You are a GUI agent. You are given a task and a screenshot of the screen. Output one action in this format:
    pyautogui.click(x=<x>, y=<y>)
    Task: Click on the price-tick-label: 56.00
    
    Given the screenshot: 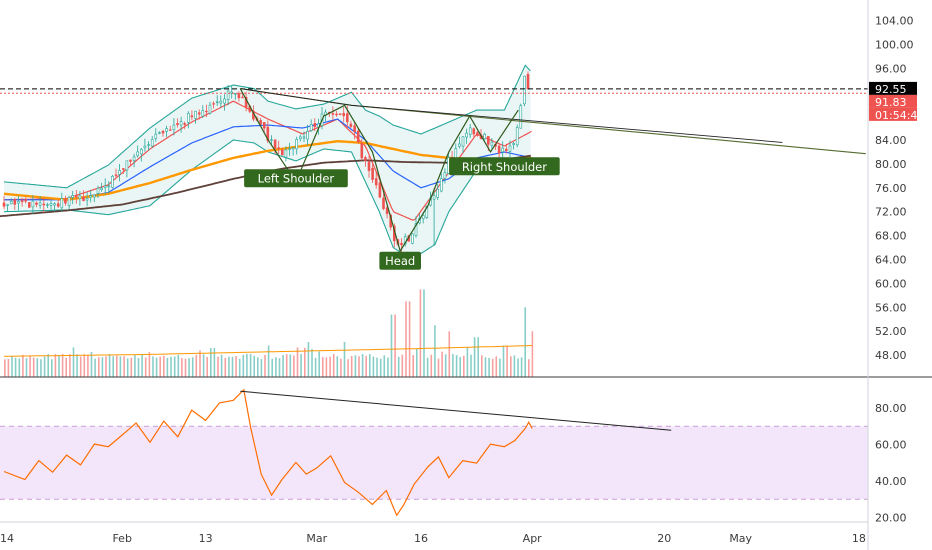 What is the action you would take?
    pyautogui.click(x=891, y=307)
    